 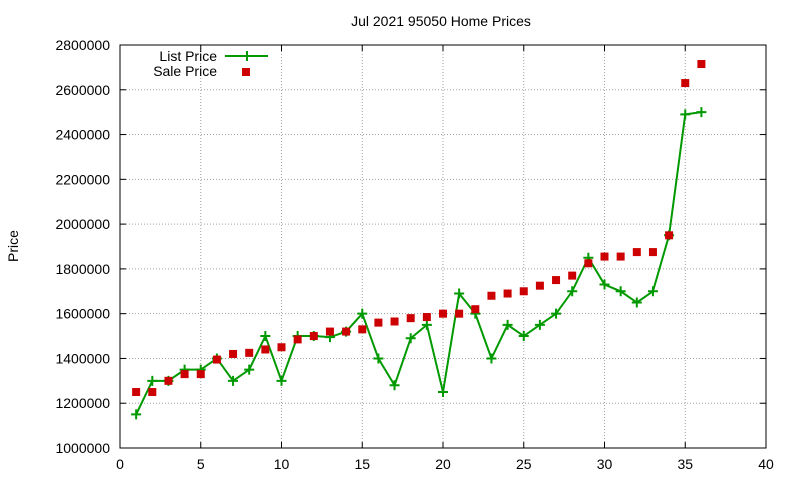 What do you see at coordinates (82, 45) in the screenshot?
I see `y-tick-label: 2800000` at bounding box center [82, 45].